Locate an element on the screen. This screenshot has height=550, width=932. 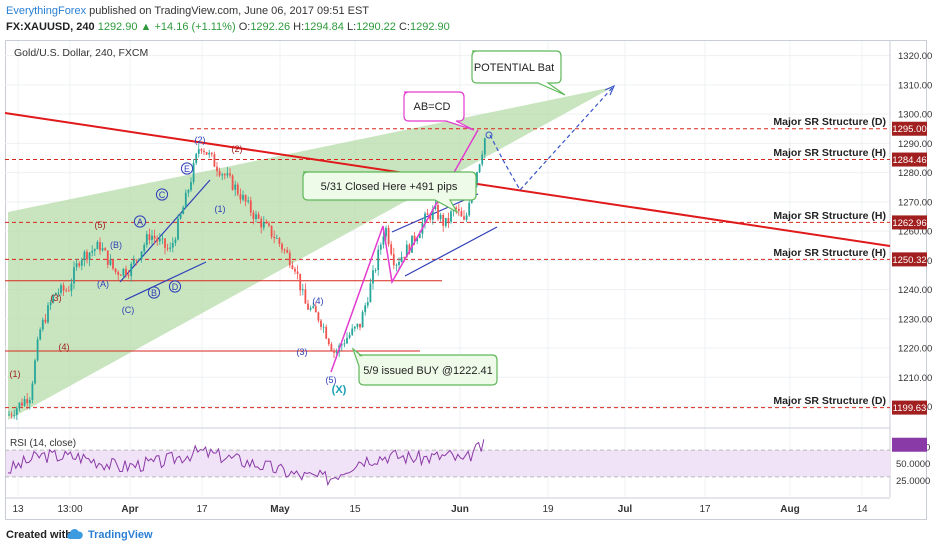
callout-bat-text: POTENTIAL Bat is located at coordinates (514, 68).